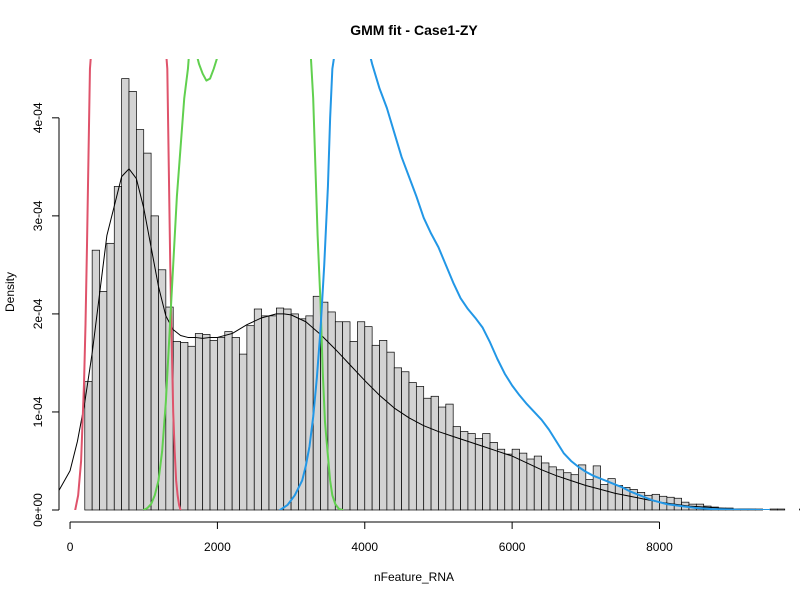  Describe the element at coordinates (38, 313) in the screenshot. I see `y-tick-label: 2e-04` at that location.